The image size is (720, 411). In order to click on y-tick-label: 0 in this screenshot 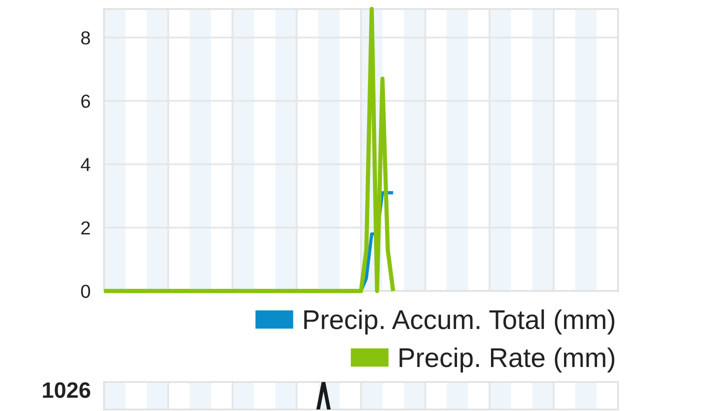, I will do `click(85, 291)`.